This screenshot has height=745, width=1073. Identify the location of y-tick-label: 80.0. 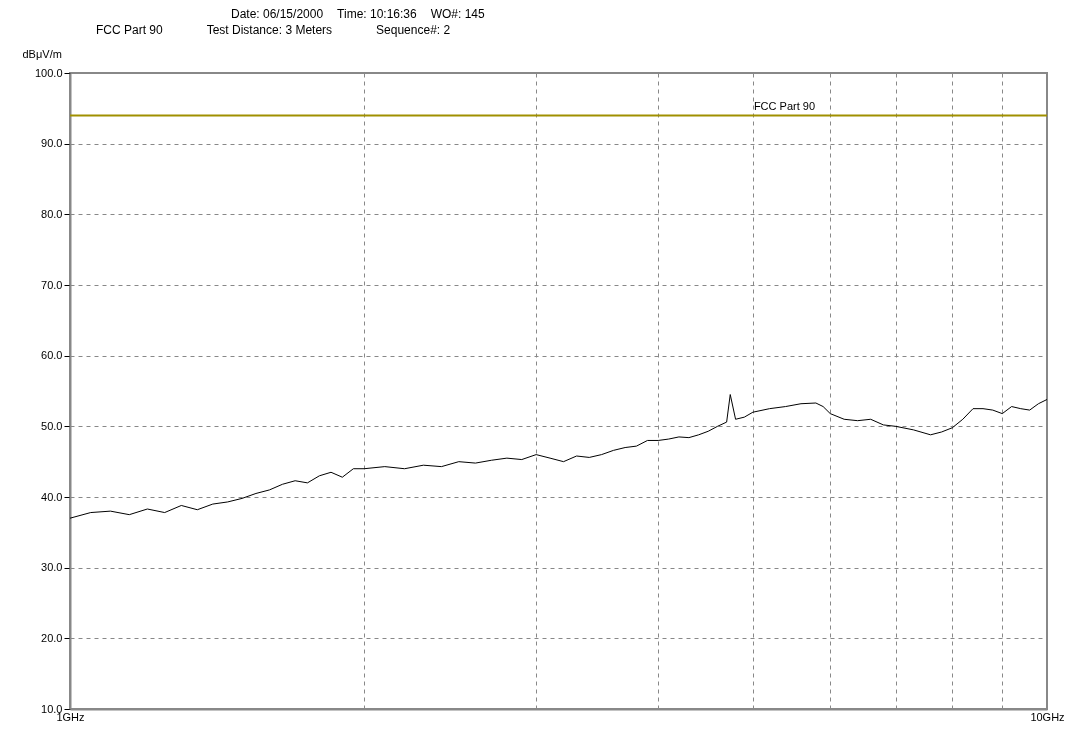
(52, 213).